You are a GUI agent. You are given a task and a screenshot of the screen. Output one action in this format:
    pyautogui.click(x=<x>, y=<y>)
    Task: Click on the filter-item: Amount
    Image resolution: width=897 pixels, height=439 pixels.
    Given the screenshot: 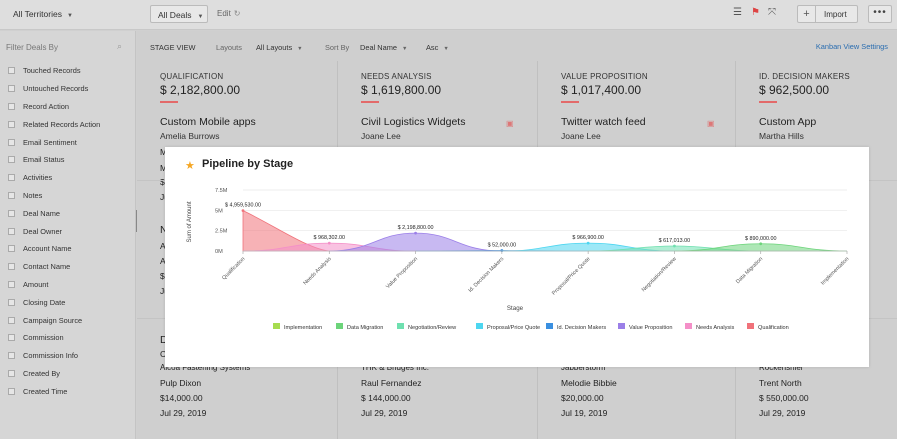 What is the action you would take?
    pyautogui.click(x=54, y=285)
    